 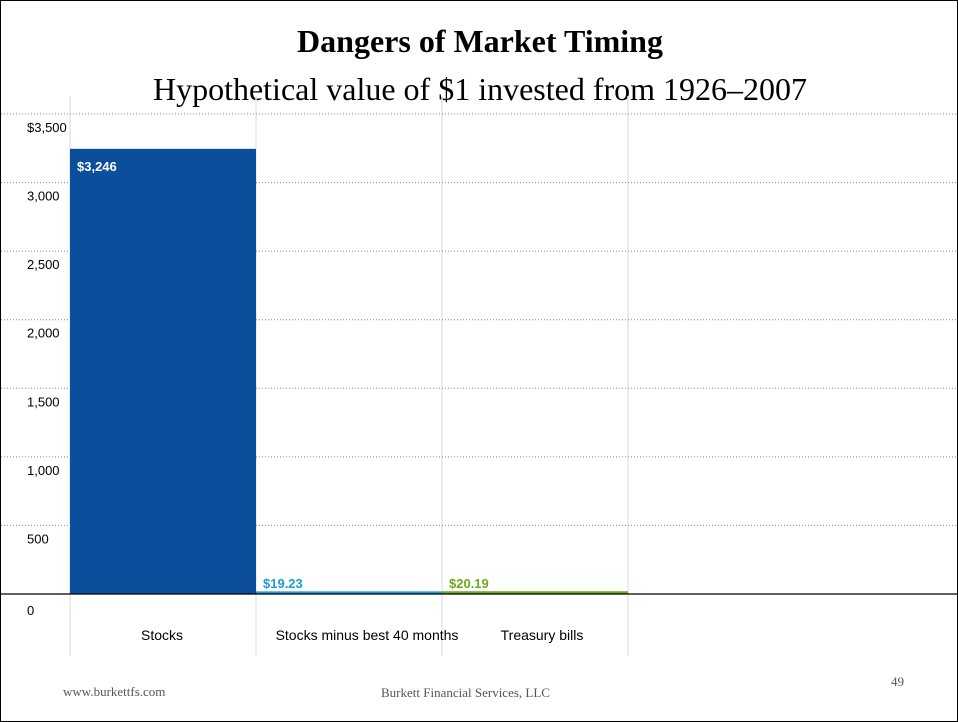 I want to click on y-tick-label: 0, so click(x=30, y=610).